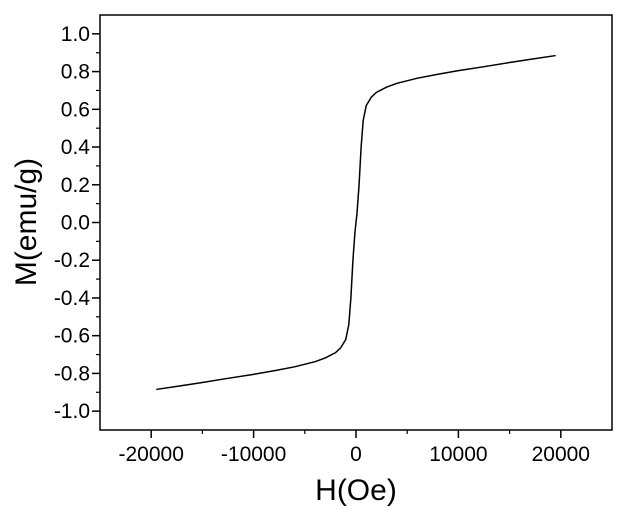 The height and width of the screenshot is (509, 625). Describe the element at coordinates (72, 373) in the screenshot. I see `y-tick-label: -0.8` at that location.